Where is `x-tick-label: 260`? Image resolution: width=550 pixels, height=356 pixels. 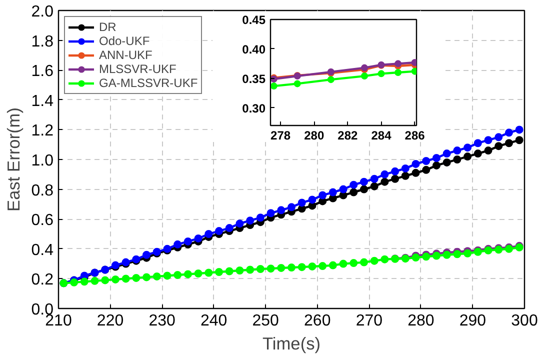 x-tick-label: 260 is located at coordinates (317, 321).